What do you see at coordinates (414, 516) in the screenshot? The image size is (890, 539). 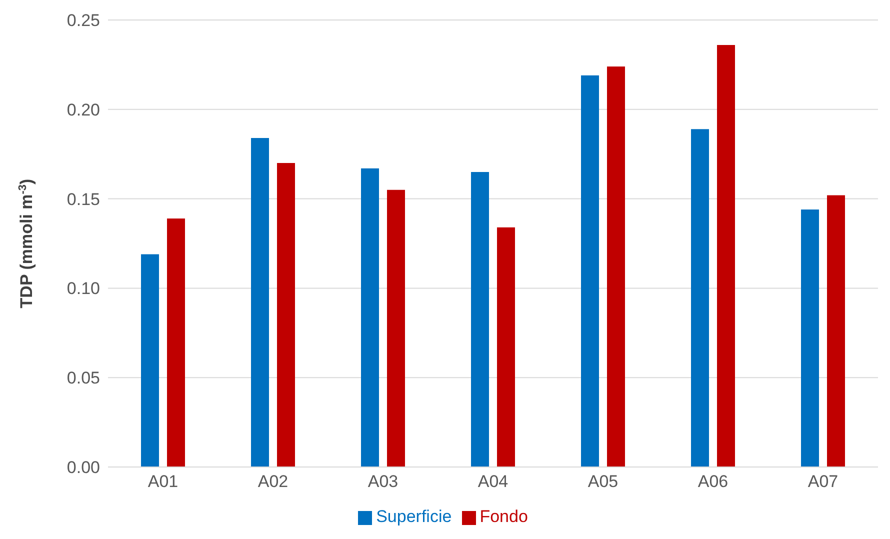 I see `legend-label: Superficie` at bounding box center [414, 516].